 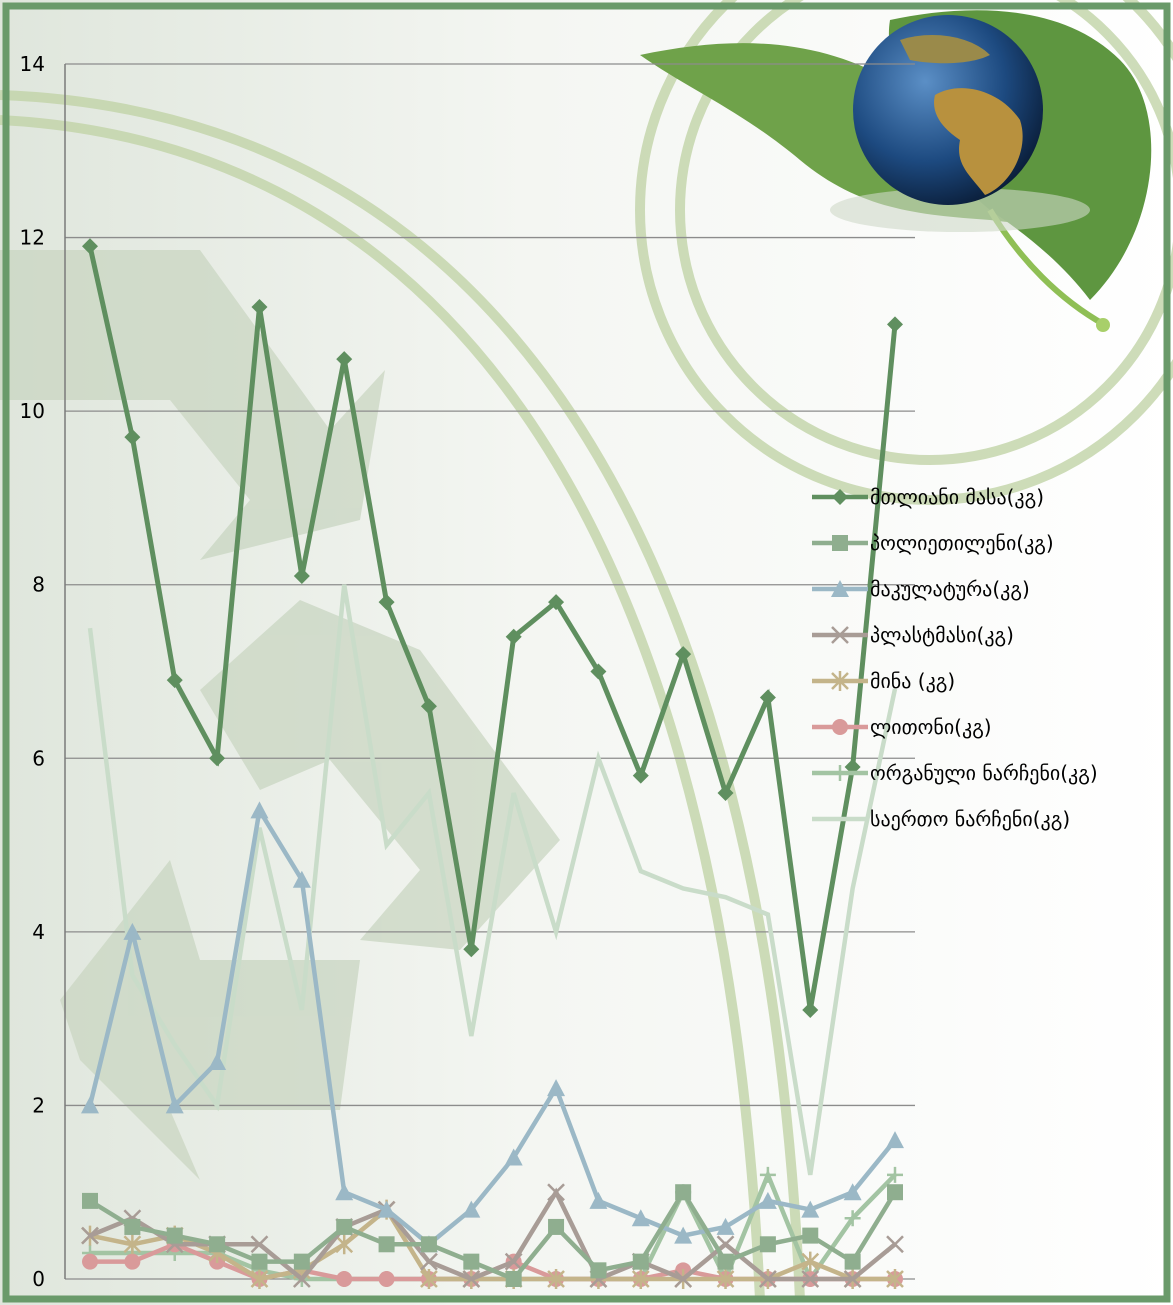 What do you see at coordinates (931, 727) in the screenshot?
I see `legend-label: ლითონი(კგ)` at bounding box center [931, 727].